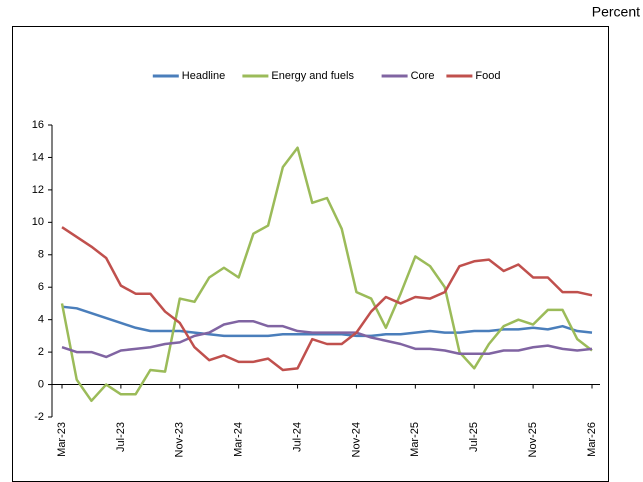 The image size is (643, 482). What do you see at coordinates (38, 157) in the screenshot?
I see `y-tick-label: 14` at bounding box center [38, 157].